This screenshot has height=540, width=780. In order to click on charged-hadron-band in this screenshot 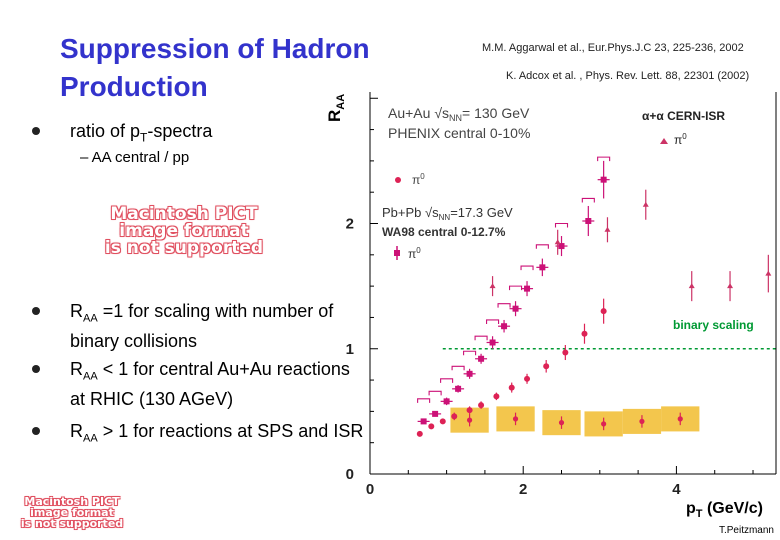, I will do `click(575, 421)`.